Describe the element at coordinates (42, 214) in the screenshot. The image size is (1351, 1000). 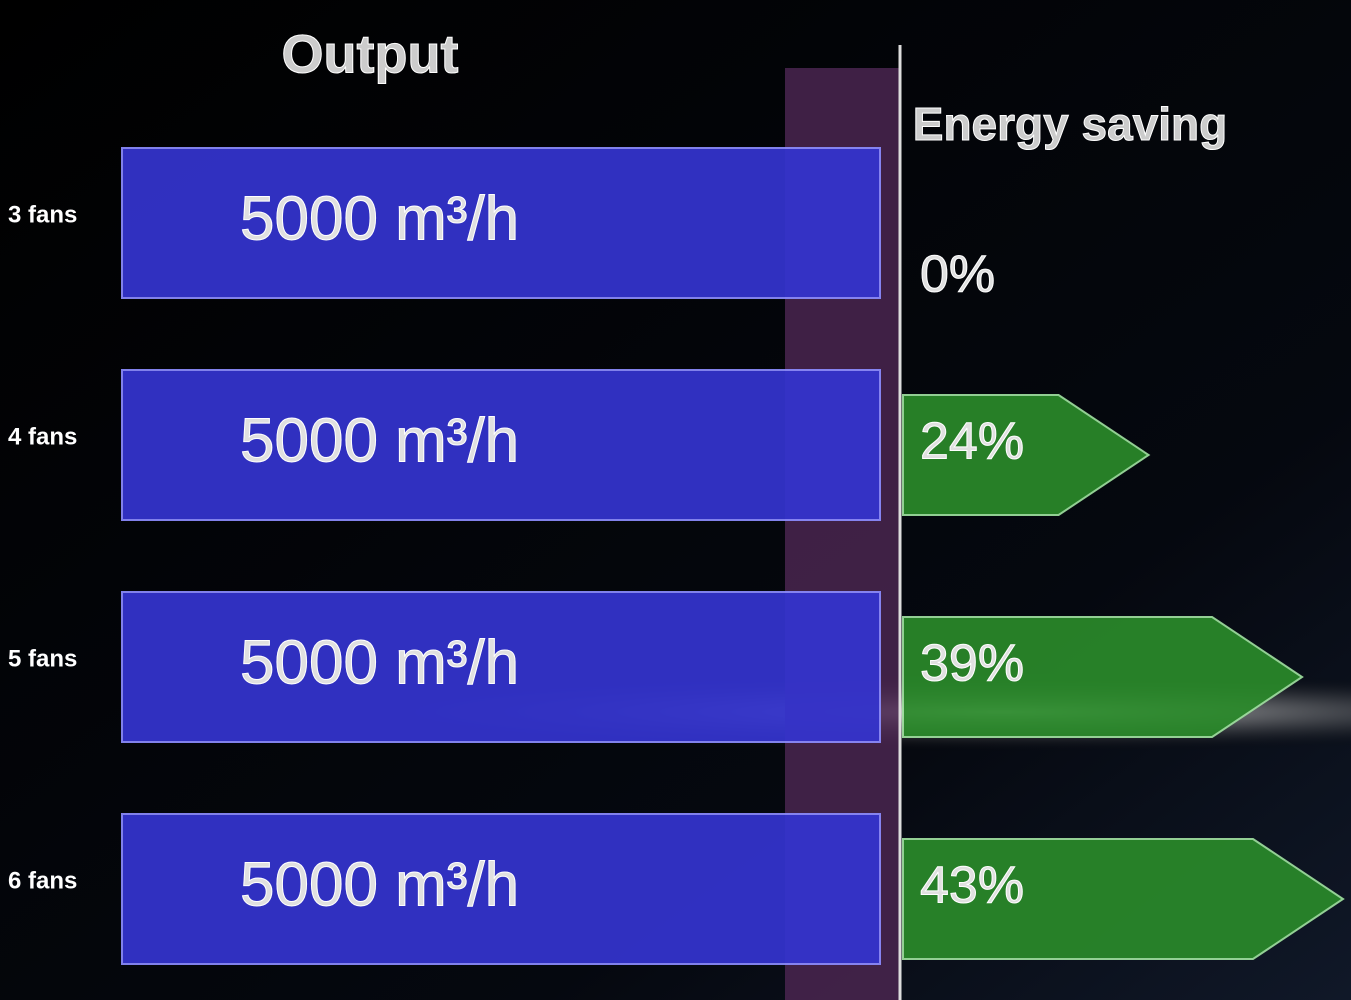
I see `row-label: 3 fans` at that location.